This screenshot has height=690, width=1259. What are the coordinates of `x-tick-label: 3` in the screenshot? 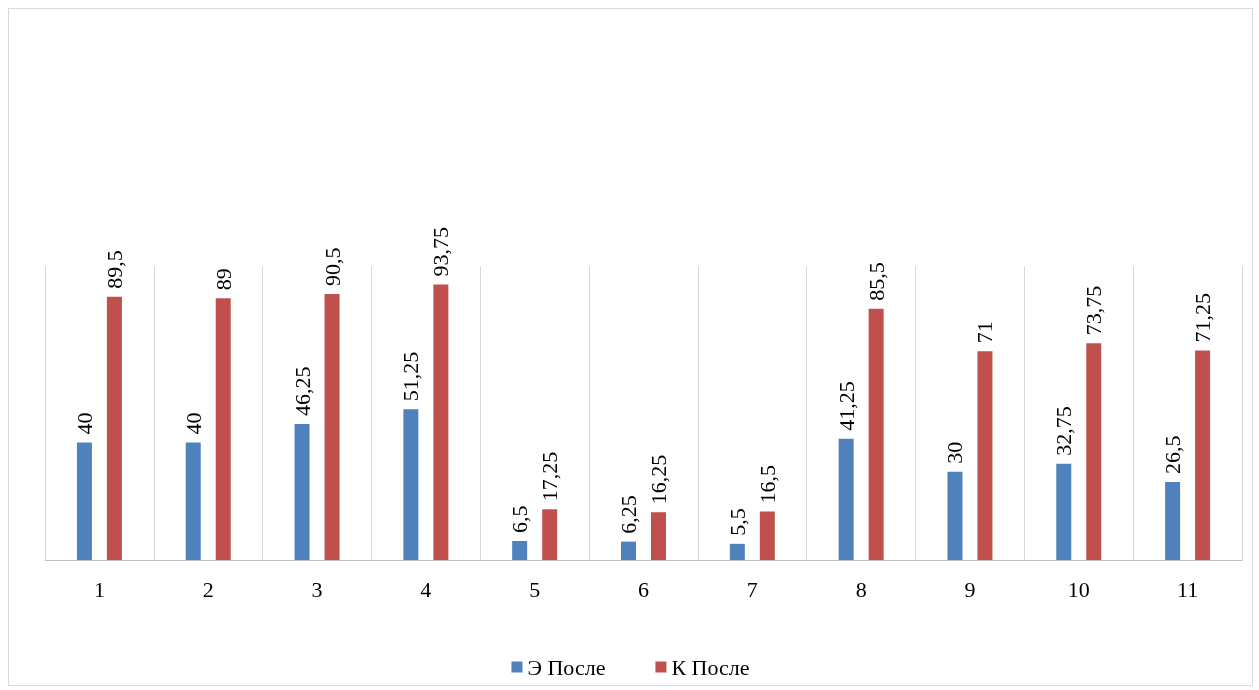 It's located at (317, 589).